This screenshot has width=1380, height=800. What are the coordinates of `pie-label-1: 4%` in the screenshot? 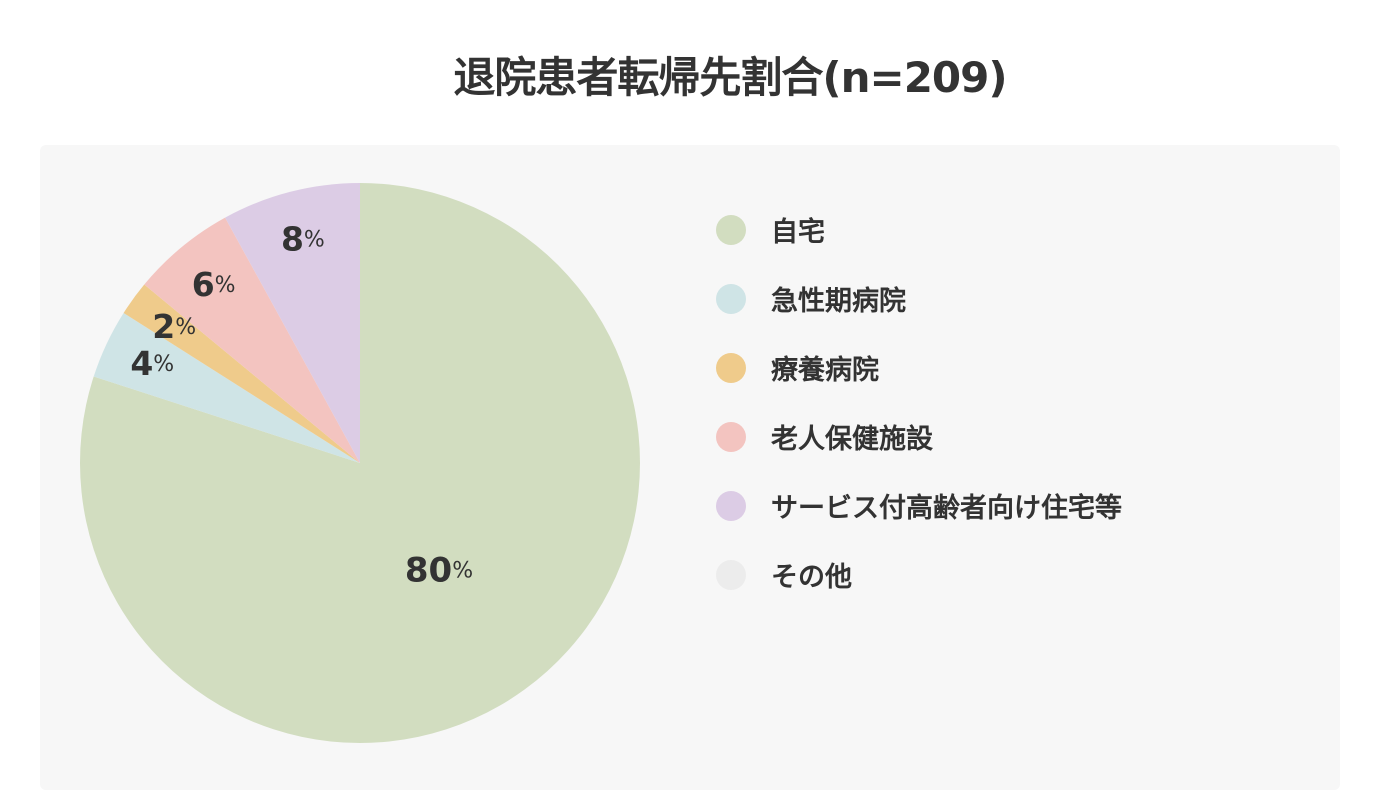 It's located at (152, 363).